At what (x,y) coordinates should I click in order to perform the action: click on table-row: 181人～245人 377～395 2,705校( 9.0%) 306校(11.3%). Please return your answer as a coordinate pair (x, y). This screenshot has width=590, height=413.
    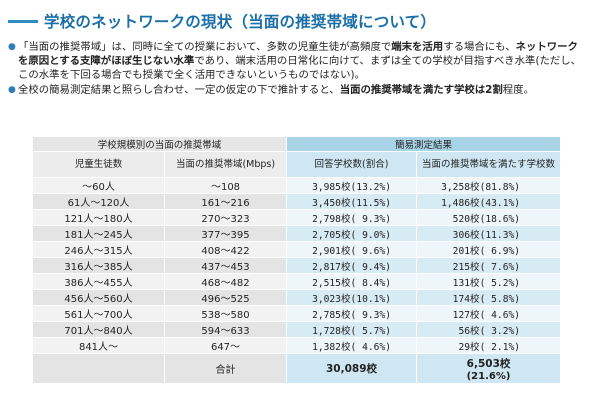
    Looking at the image, I should click on (297, 233).